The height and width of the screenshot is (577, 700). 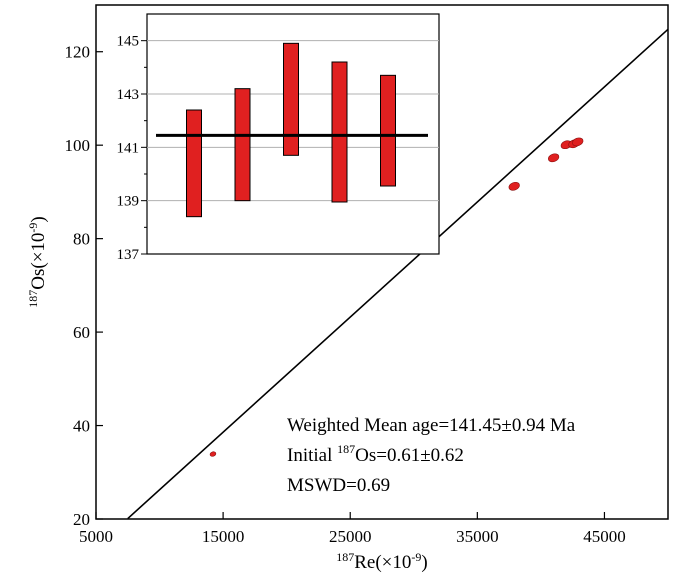 I want to click on x-tick-label: 35000, so click(x=477, y=536).